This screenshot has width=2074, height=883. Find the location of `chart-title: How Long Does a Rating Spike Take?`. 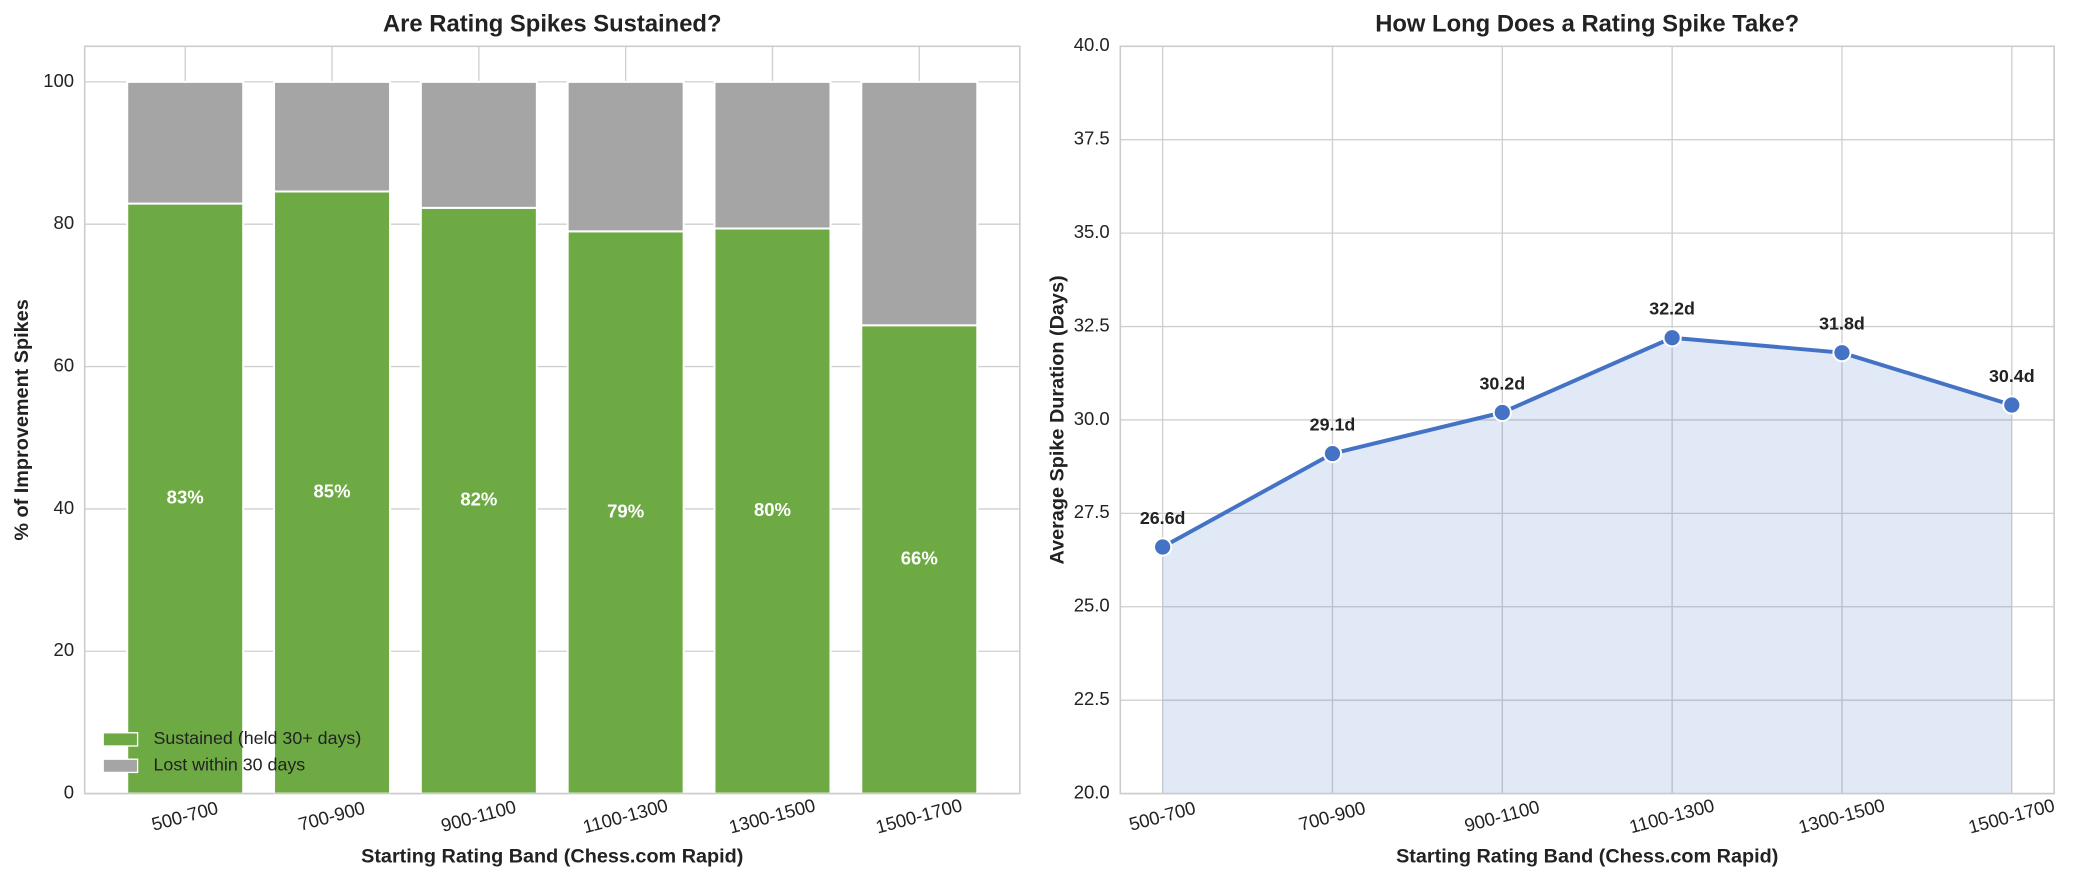

chart-title: How Long Does a Rating Spike Take? is located at coordinates (1587, 23).